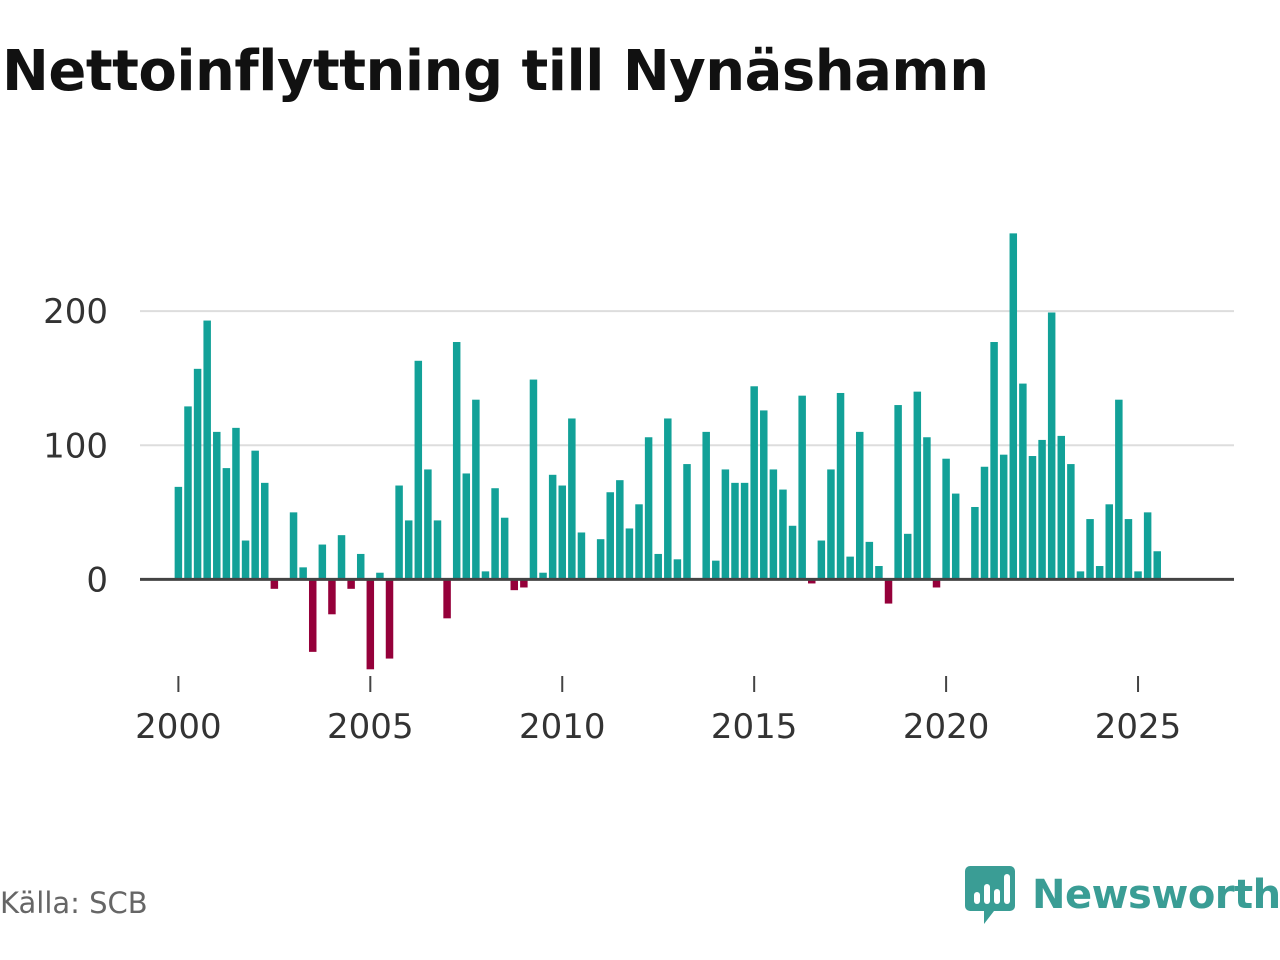 The image size is (1280, 960). I want to click on x-tick-label: 2015, so click(754, 727).